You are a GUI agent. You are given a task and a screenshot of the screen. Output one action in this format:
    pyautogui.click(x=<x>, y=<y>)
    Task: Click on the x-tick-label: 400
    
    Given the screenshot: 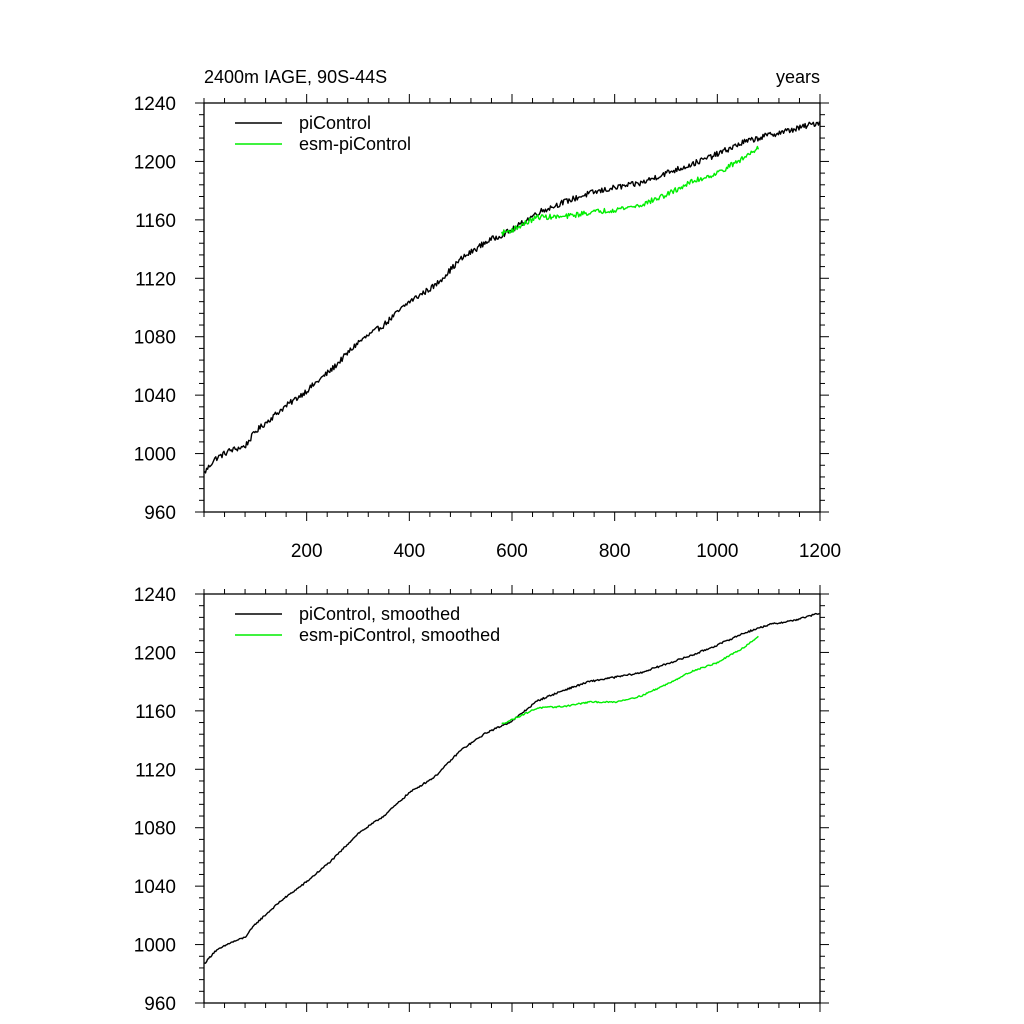 What is the action you would take?
    pyautogui.click(x=409, y=551)
    